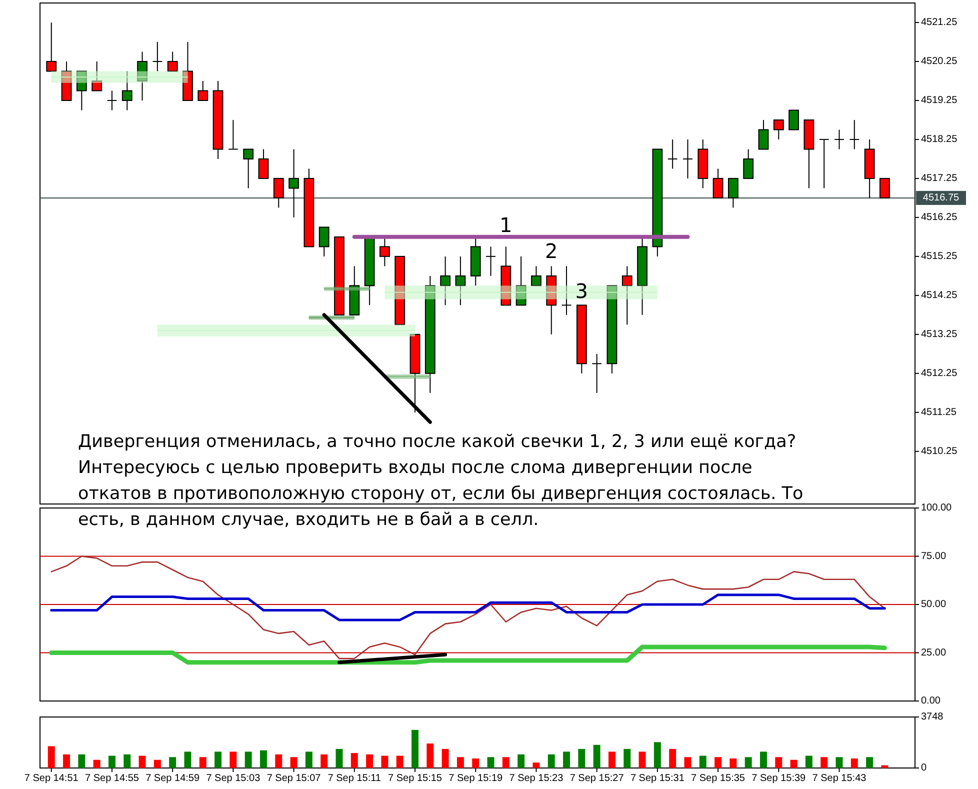 The height and width of the screenshot is (789, 978). I want to click on y-tick-label: 4519.25, so click(939, 100).